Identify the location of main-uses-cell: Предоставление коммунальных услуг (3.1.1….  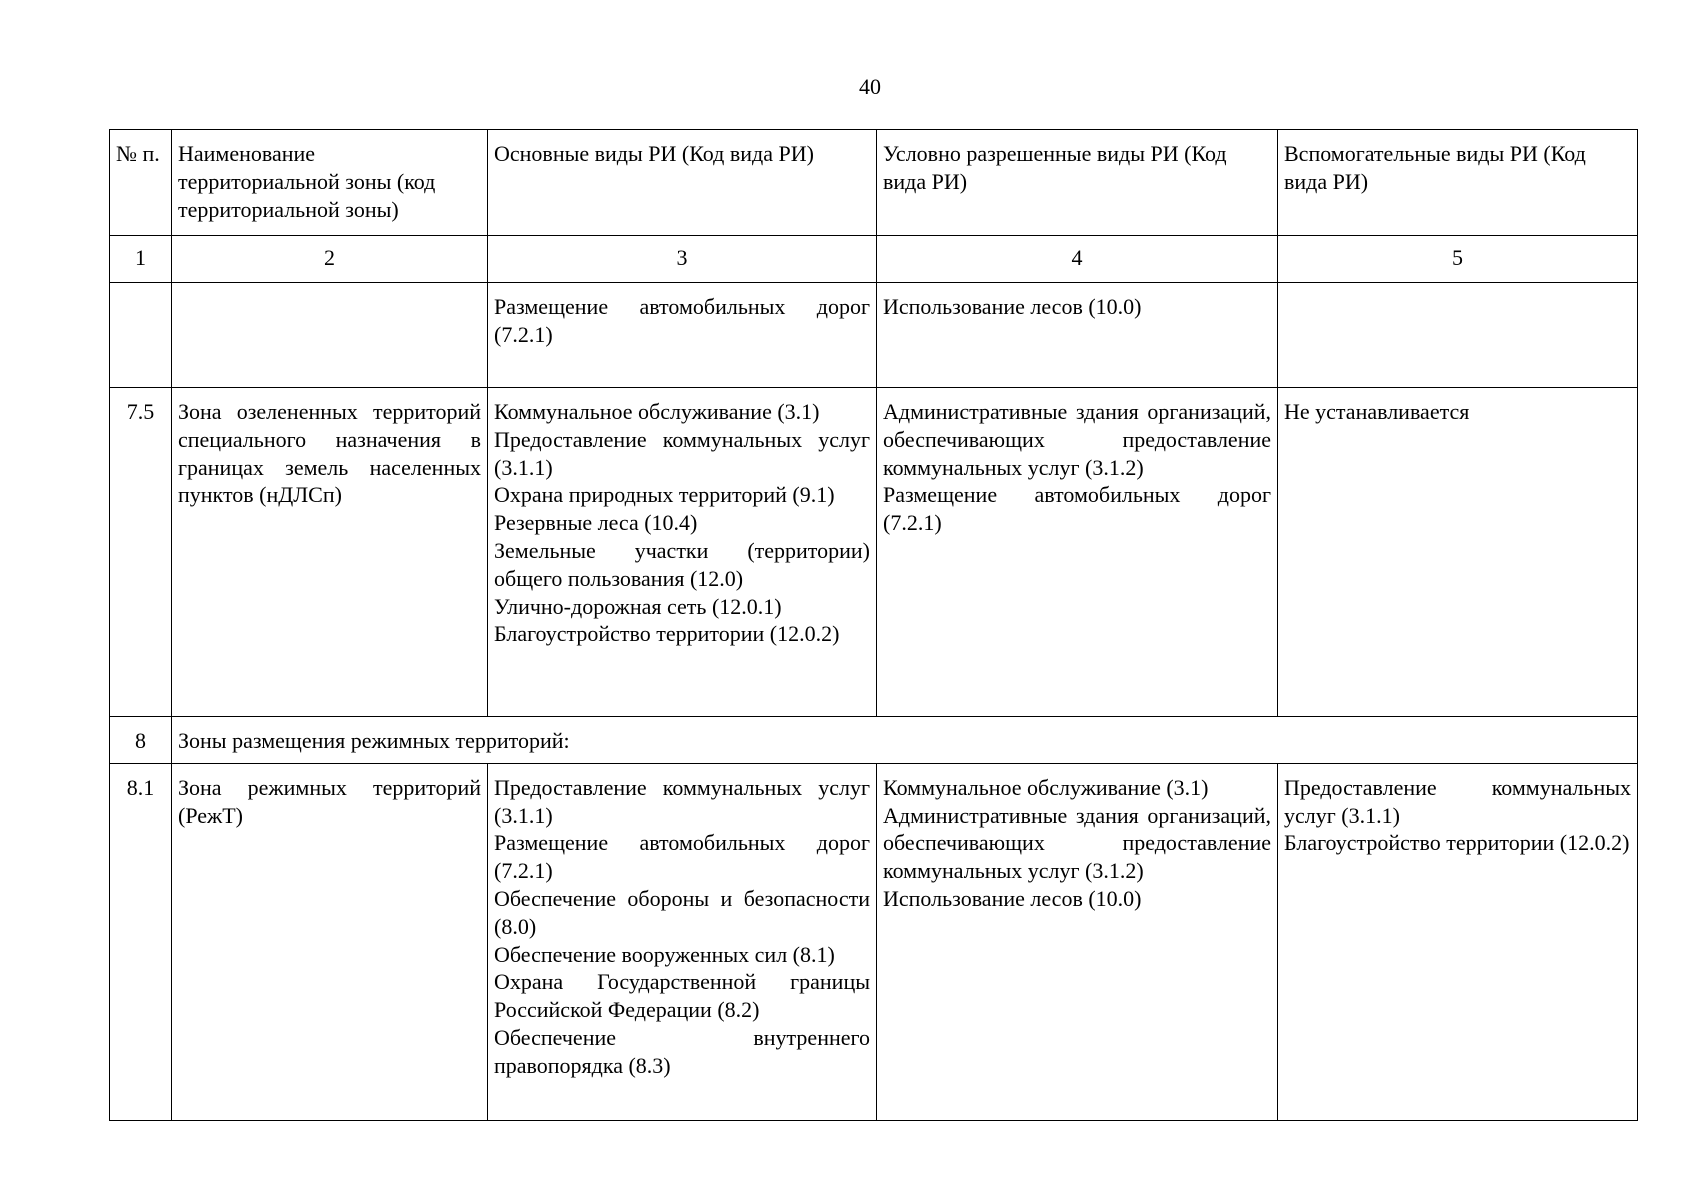
(682, 941).